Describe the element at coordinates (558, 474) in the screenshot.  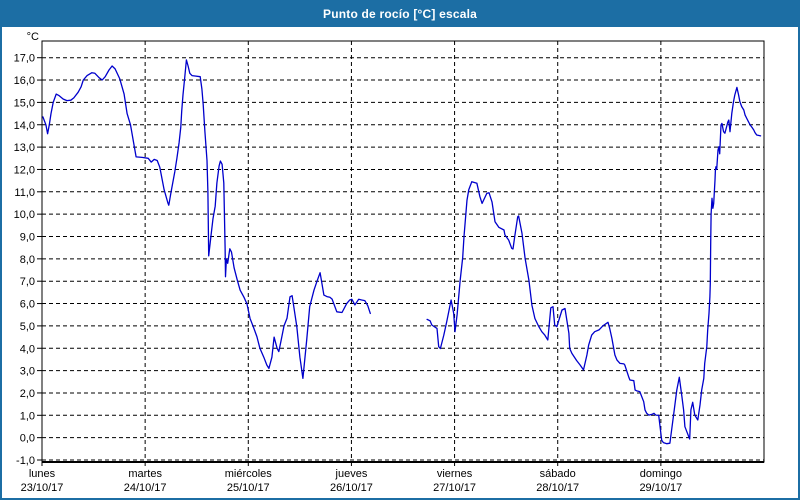
I see `x-day-label: sábado` at that location.